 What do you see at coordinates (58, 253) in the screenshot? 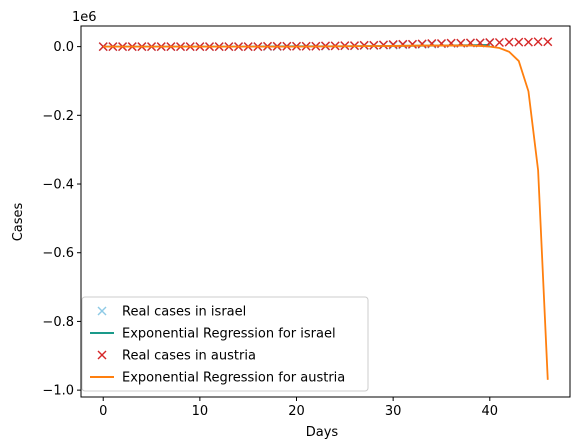
I see `y-tick-label: −0.6` at bounding box center [58, 253].